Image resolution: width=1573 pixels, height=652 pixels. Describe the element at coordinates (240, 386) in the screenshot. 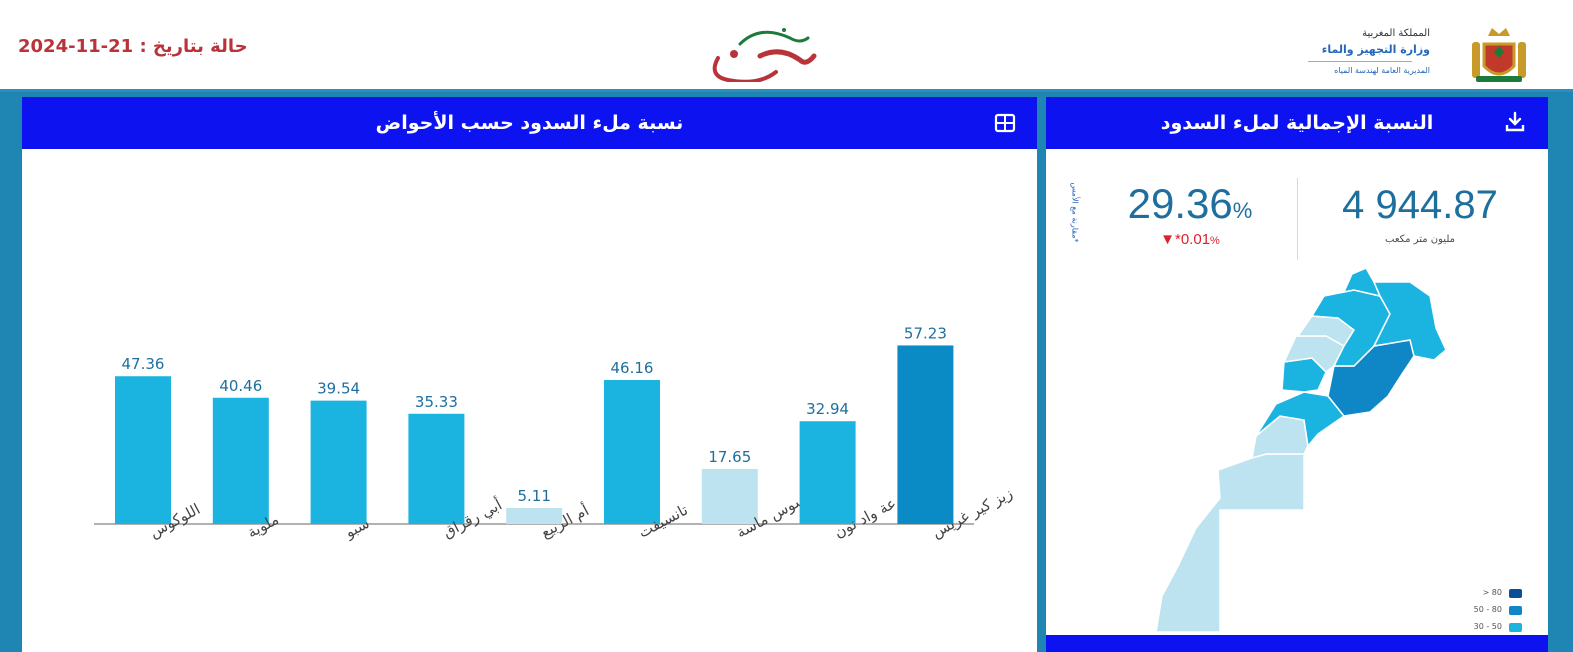

I see `bar-value-label-1: 40.46` at that location.